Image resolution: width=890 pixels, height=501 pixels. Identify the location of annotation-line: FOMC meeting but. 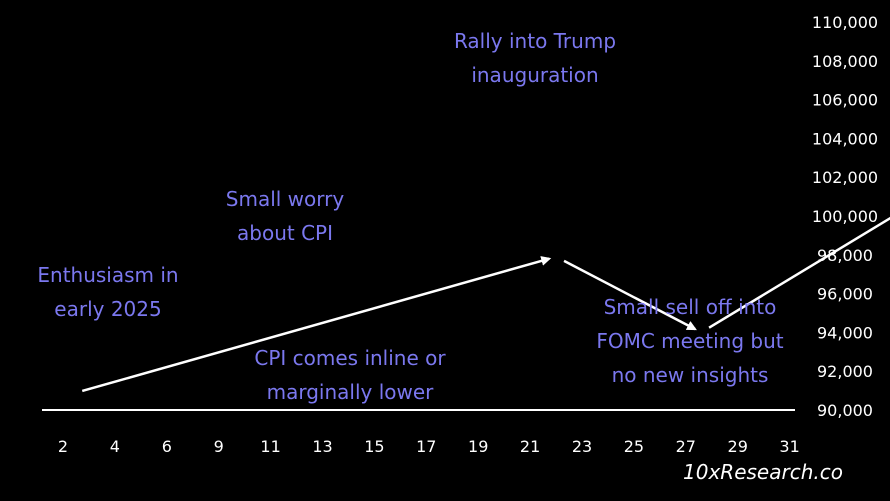
(689, 341).